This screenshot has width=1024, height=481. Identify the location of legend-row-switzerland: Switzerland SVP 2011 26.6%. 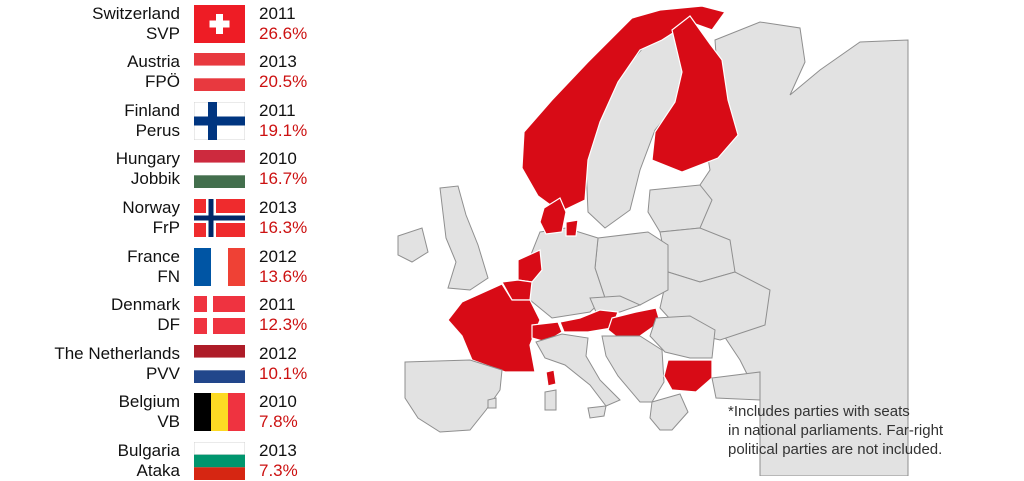
(165, 22).